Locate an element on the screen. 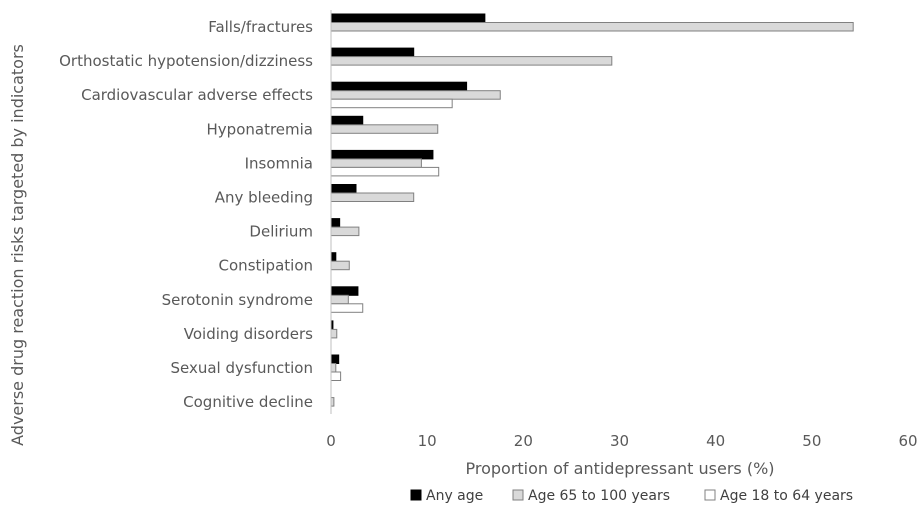  category-label: Constipation is located at coordinates (266, 266).